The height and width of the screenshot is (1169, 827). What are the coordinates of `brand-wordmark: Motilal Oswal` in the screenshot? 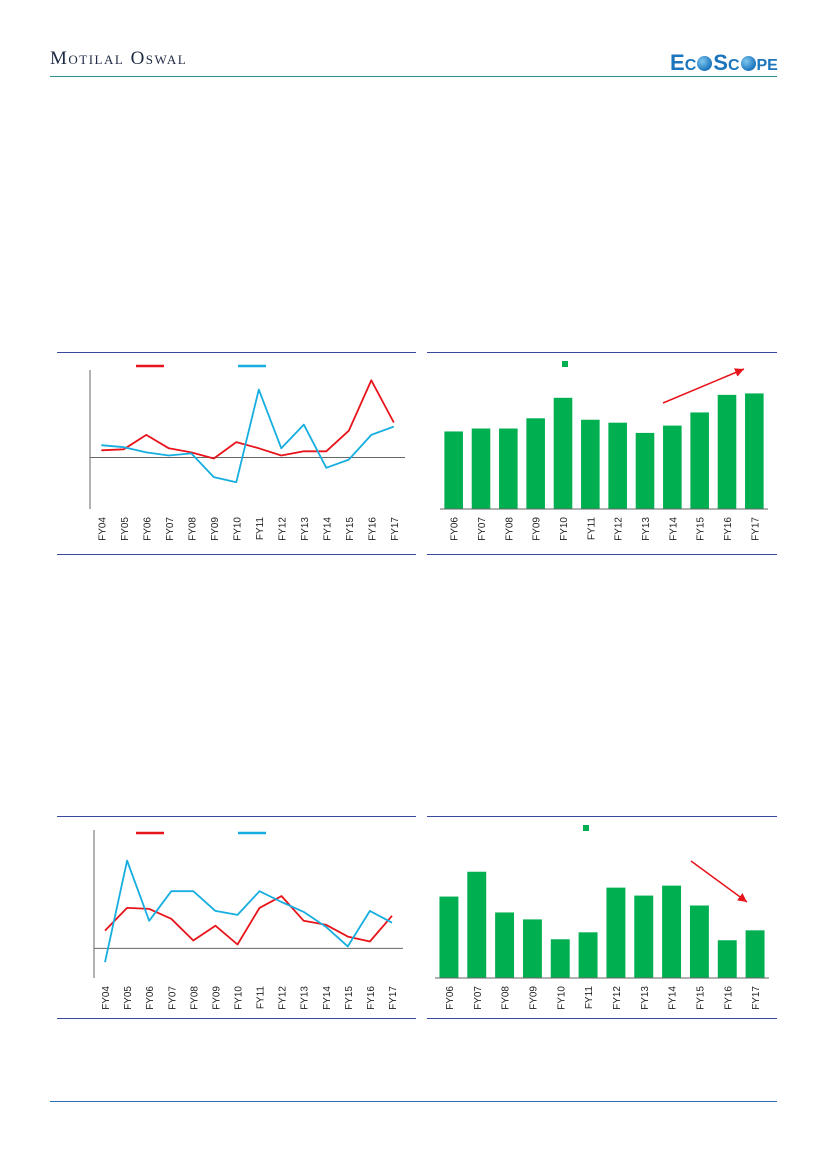 It's located at (119, 58).